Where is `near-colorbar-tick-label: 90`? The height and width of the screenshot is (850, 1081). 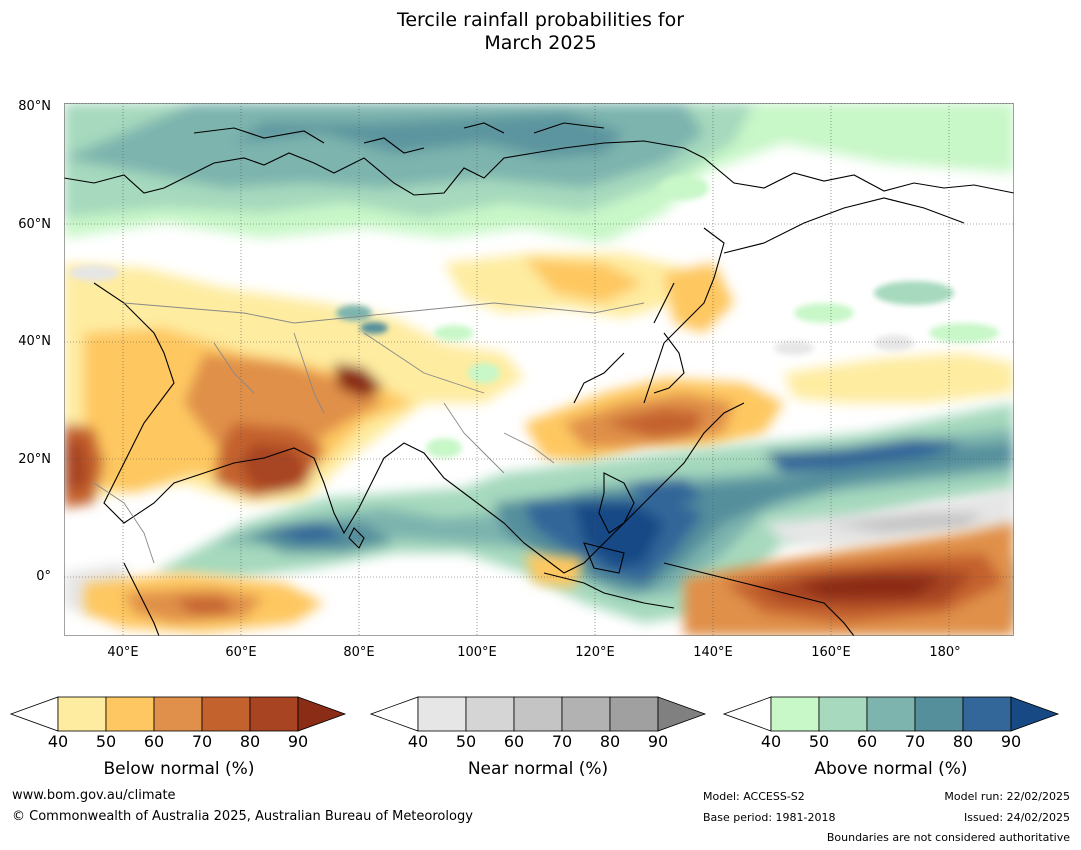 near-colorbar-tick-label: 90 is located at coordinates (658, 741).